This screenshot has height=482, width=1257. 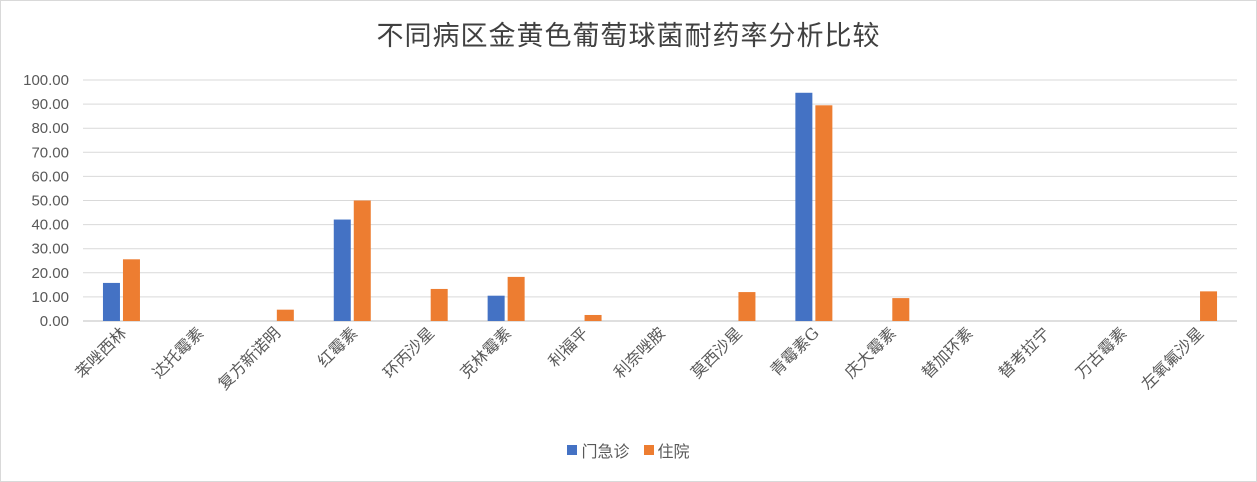 I want to click on y-tick-label: 50.00, so click(x=50, y=201).